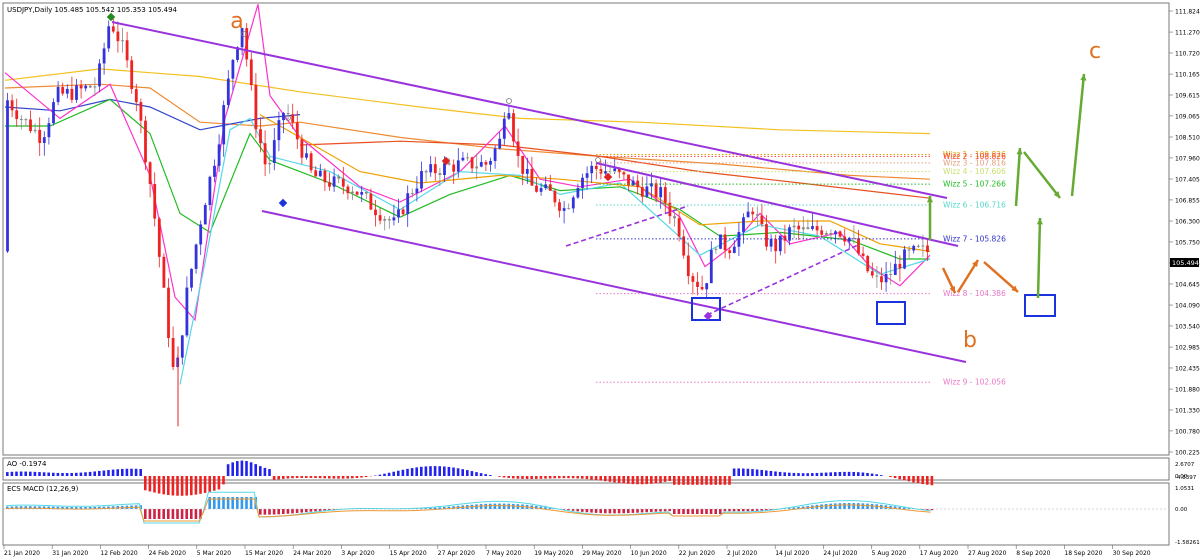  What do you see at coordinates (456, 553) in the screenshot?
I see `date-tick-label: 27 Apr 2020` at bounding box center [456, 553].